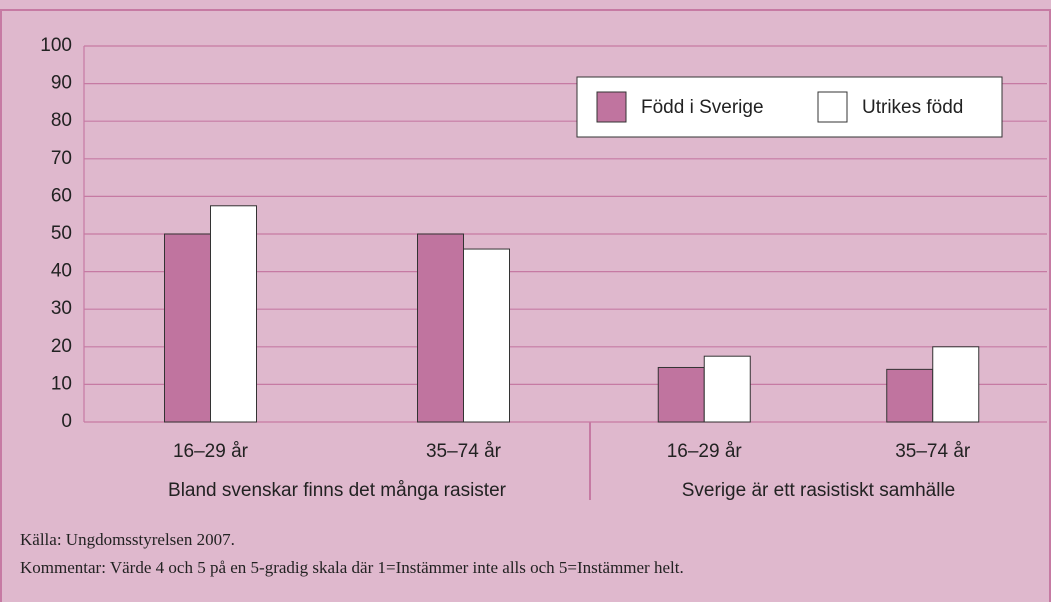  I want to click on y-tick-label: 70, so click(61, 158).